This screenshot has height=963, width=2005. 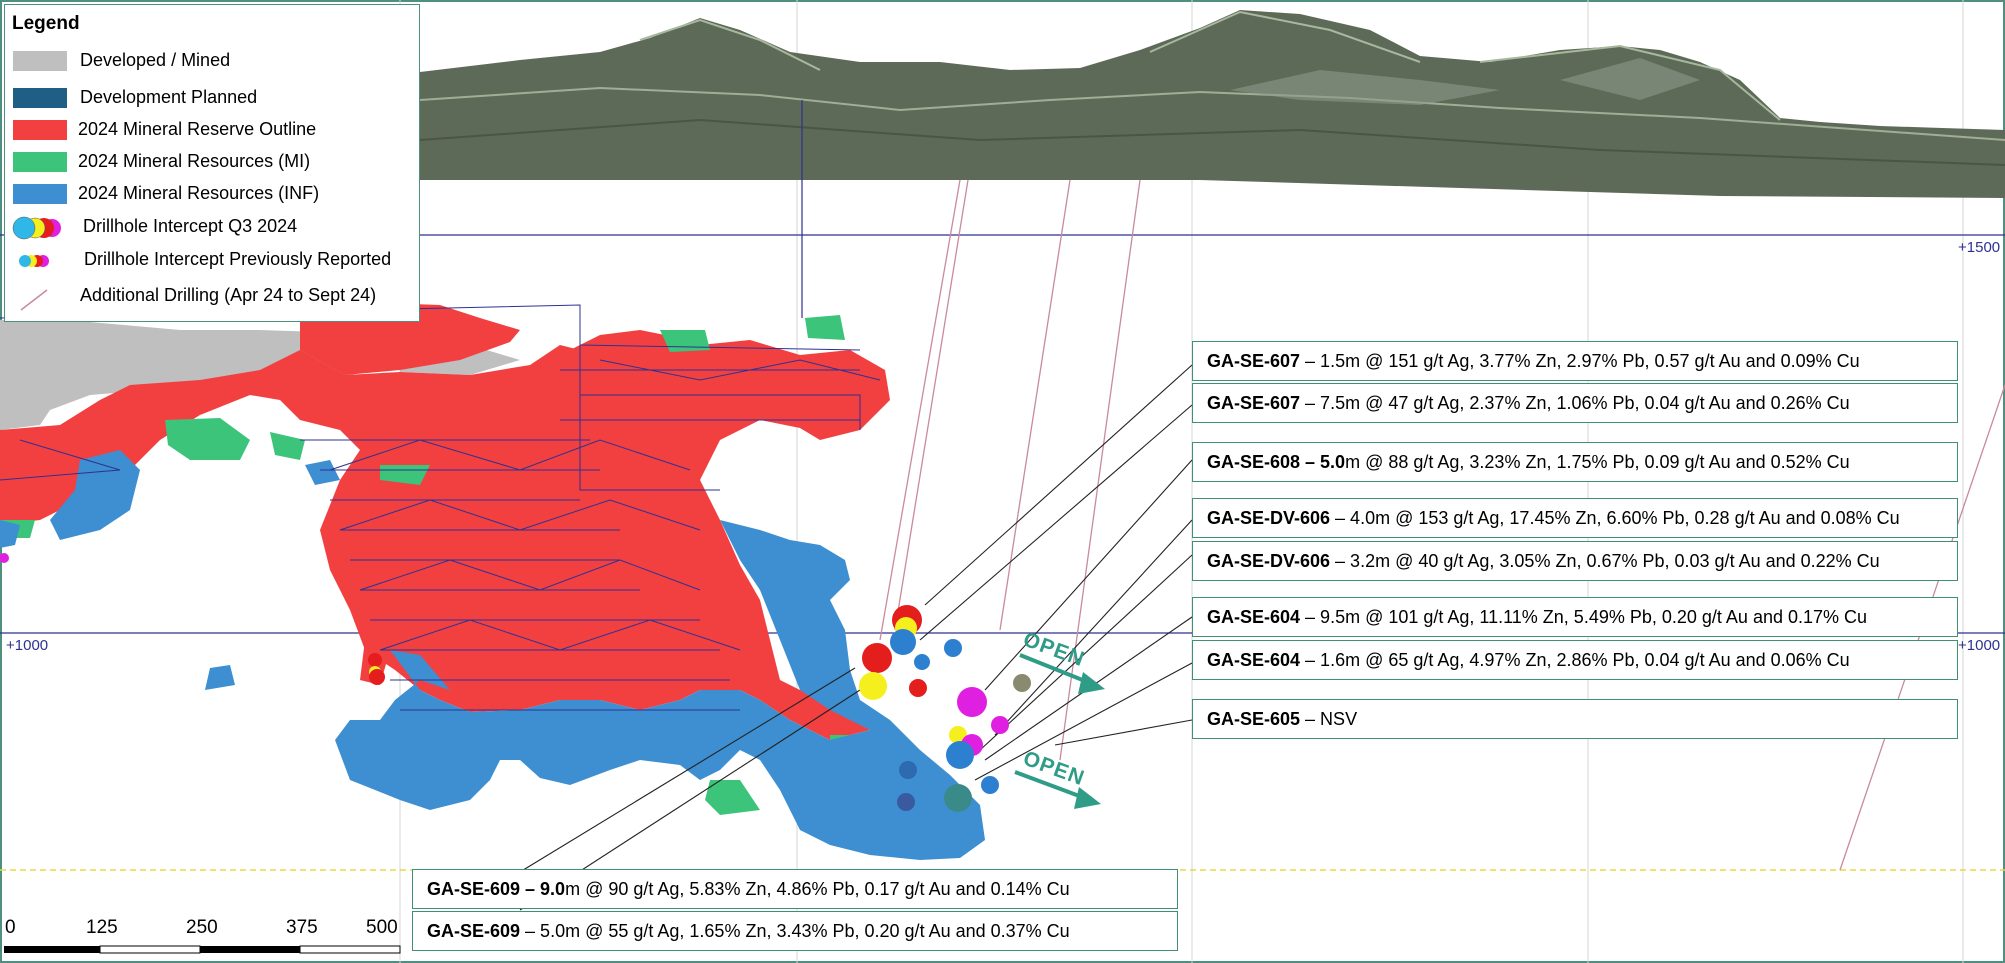 What do you see at coordinates (1254, 719) in the screenshot?
I see `callout-hole-id: GA-SE-605` at bounding box center [1254, 719].